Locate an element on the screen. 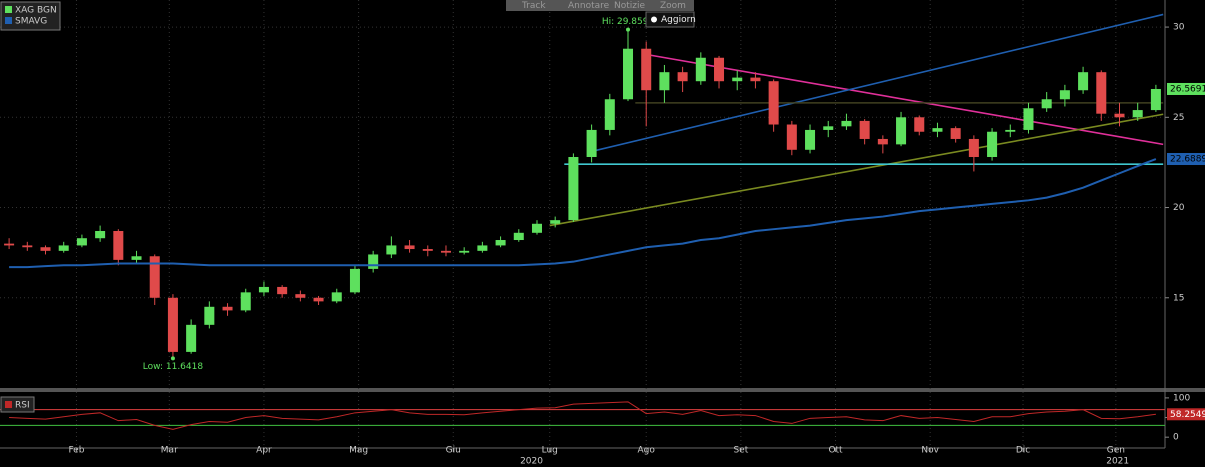 This screenshot has height=467, width=1205. last-value-label: 22.6889 is located at coordinates (1187, 160).